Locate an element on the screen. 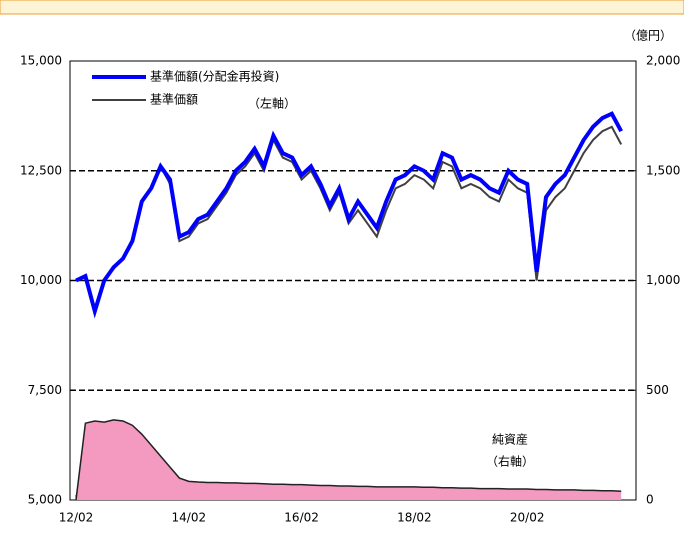  x-tick-label: 12/02 is located at coordinates (76, 518).